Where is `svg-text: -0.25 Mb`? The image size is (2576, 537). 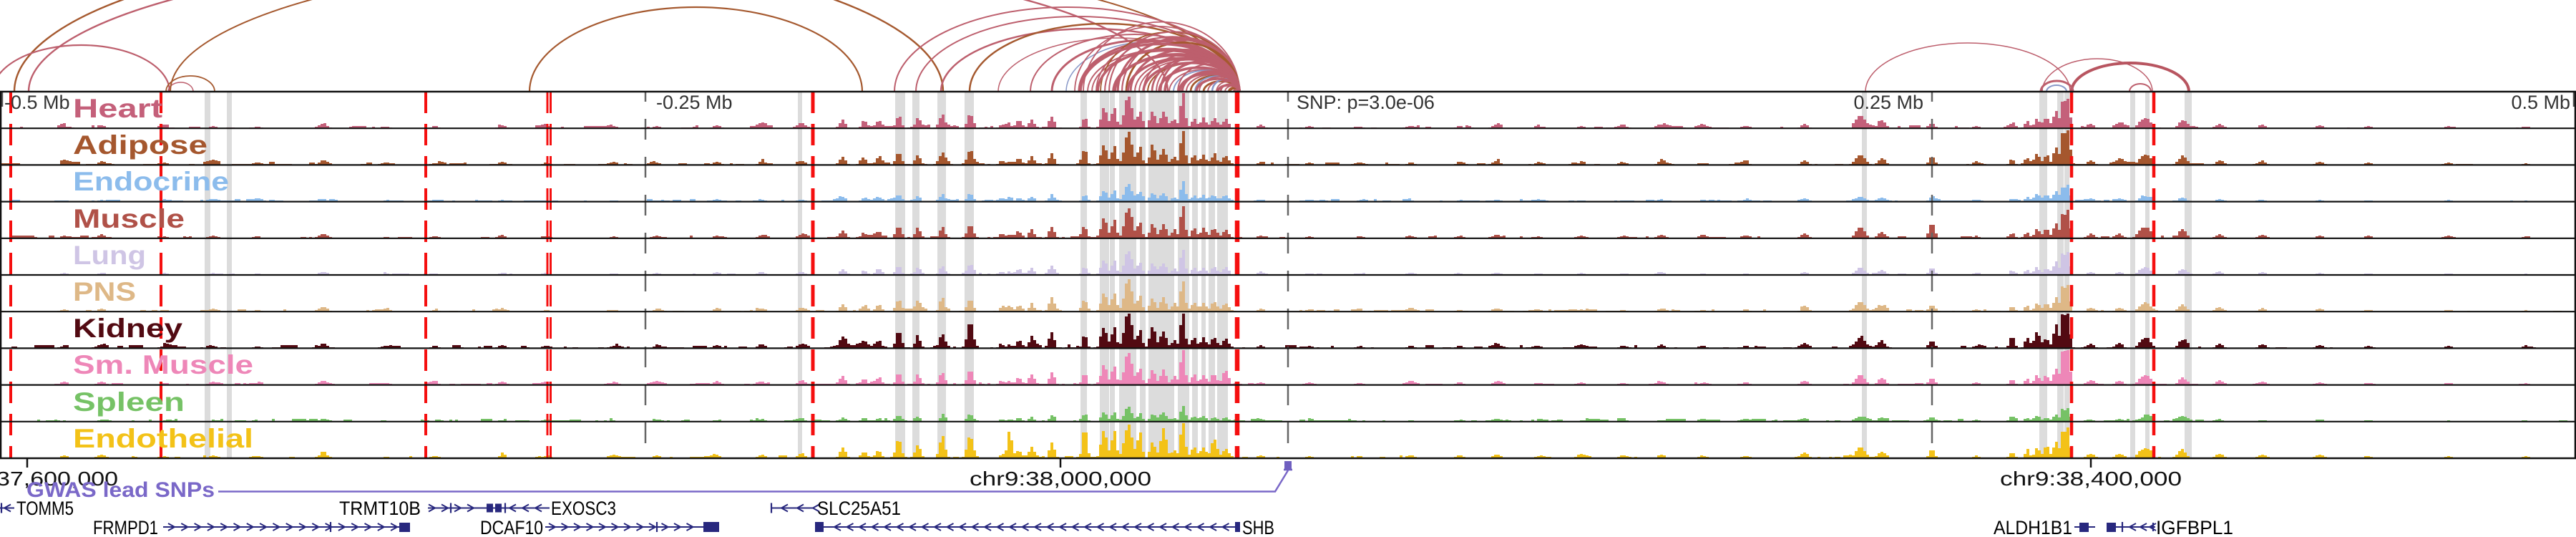 svg-text: -0.25 Mb is located at coordinates (694, 102).